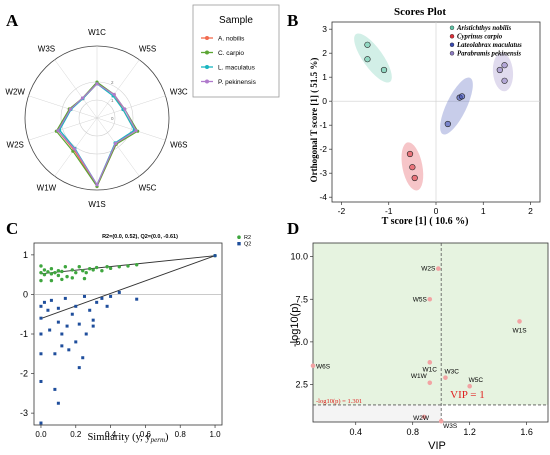 The width and height of the screenshot is (550, 455). Describe the element at coordinates (355, 432) in the screenshot. I see `vip-x-tick-label: 0.4` at that location.